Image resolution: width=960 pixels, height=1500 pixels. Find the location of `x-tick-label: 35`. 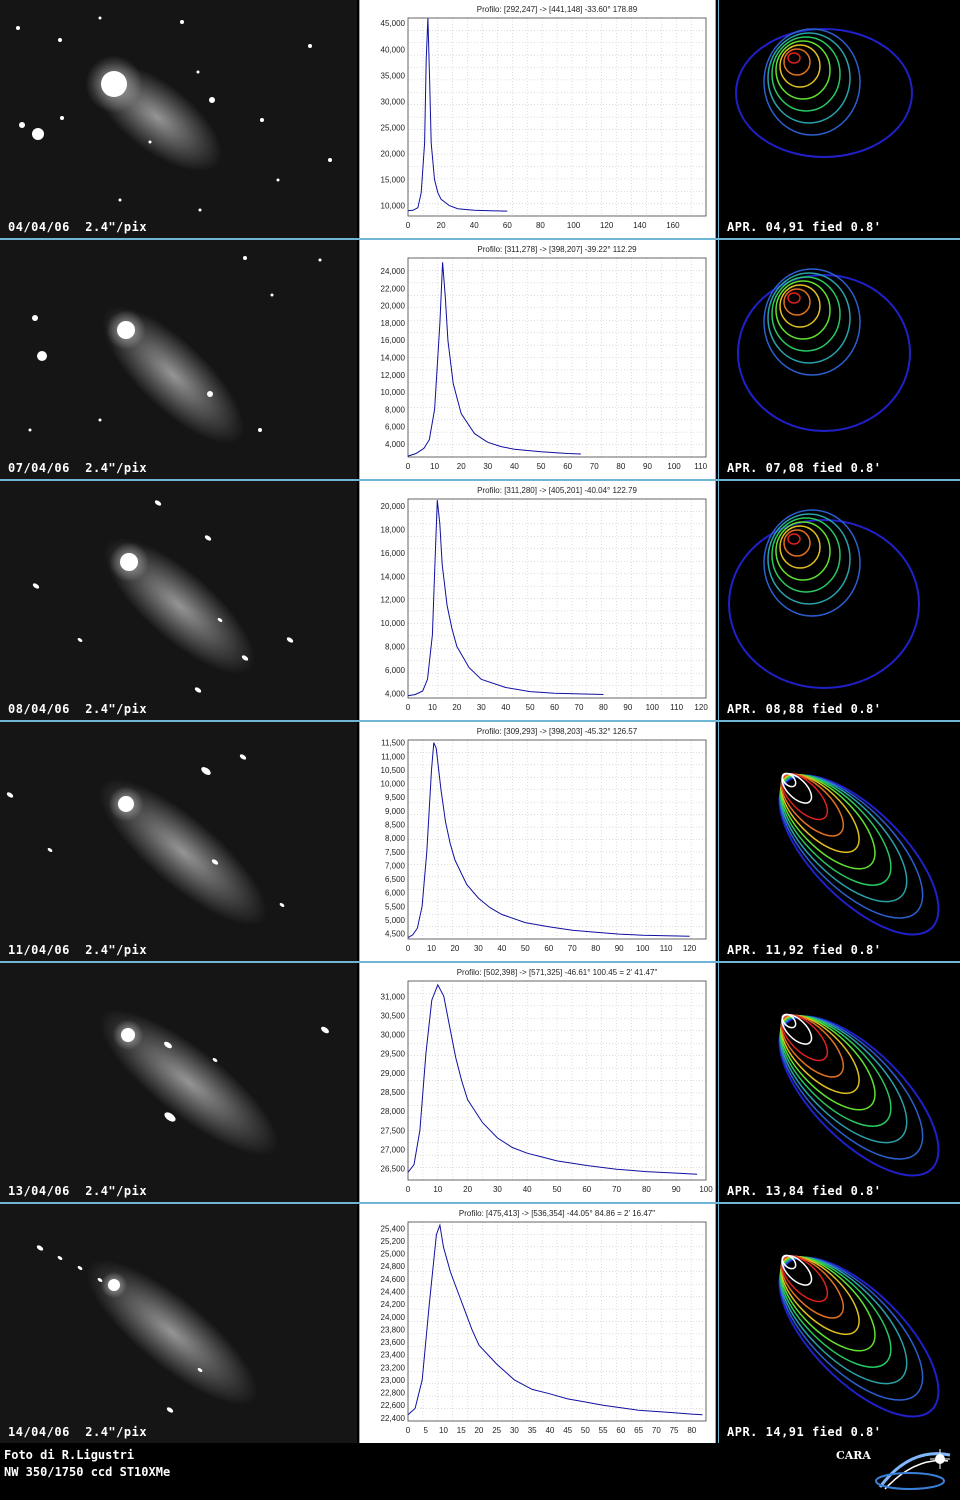

x-tick-label: 35 is located at coordinates (532, 1430).